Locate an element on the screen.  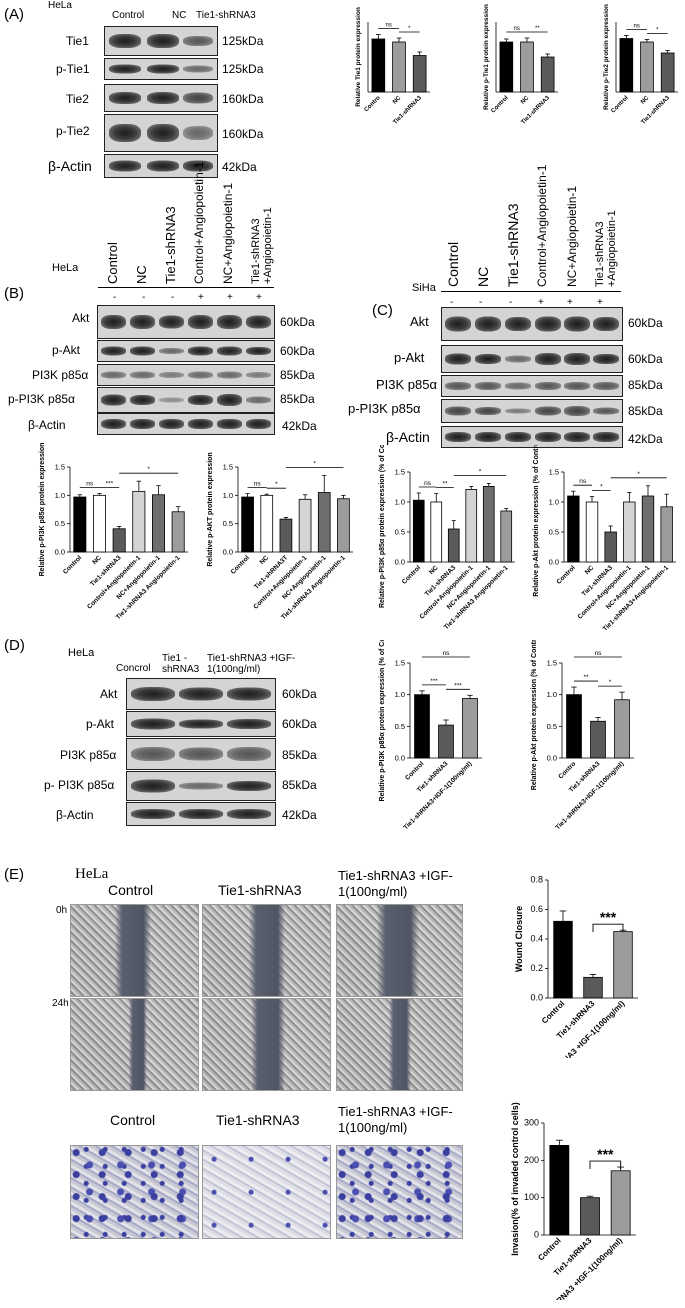
lane-label: Control+Angiopoietin-1 is located at coordinates (542, 225).